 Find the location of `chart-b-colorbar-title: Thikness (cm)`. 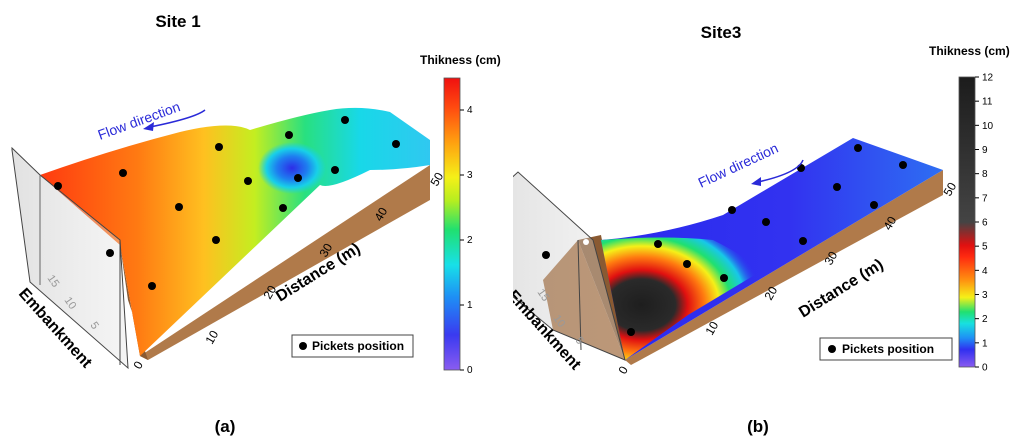

chart-b-colorbar-title: Thikness (cm) is located at coordinates (969, 51).